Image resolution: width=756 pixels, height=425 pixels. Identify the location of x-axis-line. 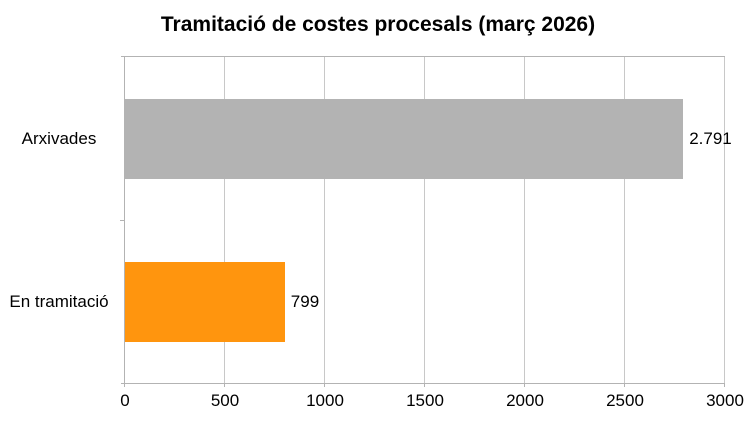
(423, 383).